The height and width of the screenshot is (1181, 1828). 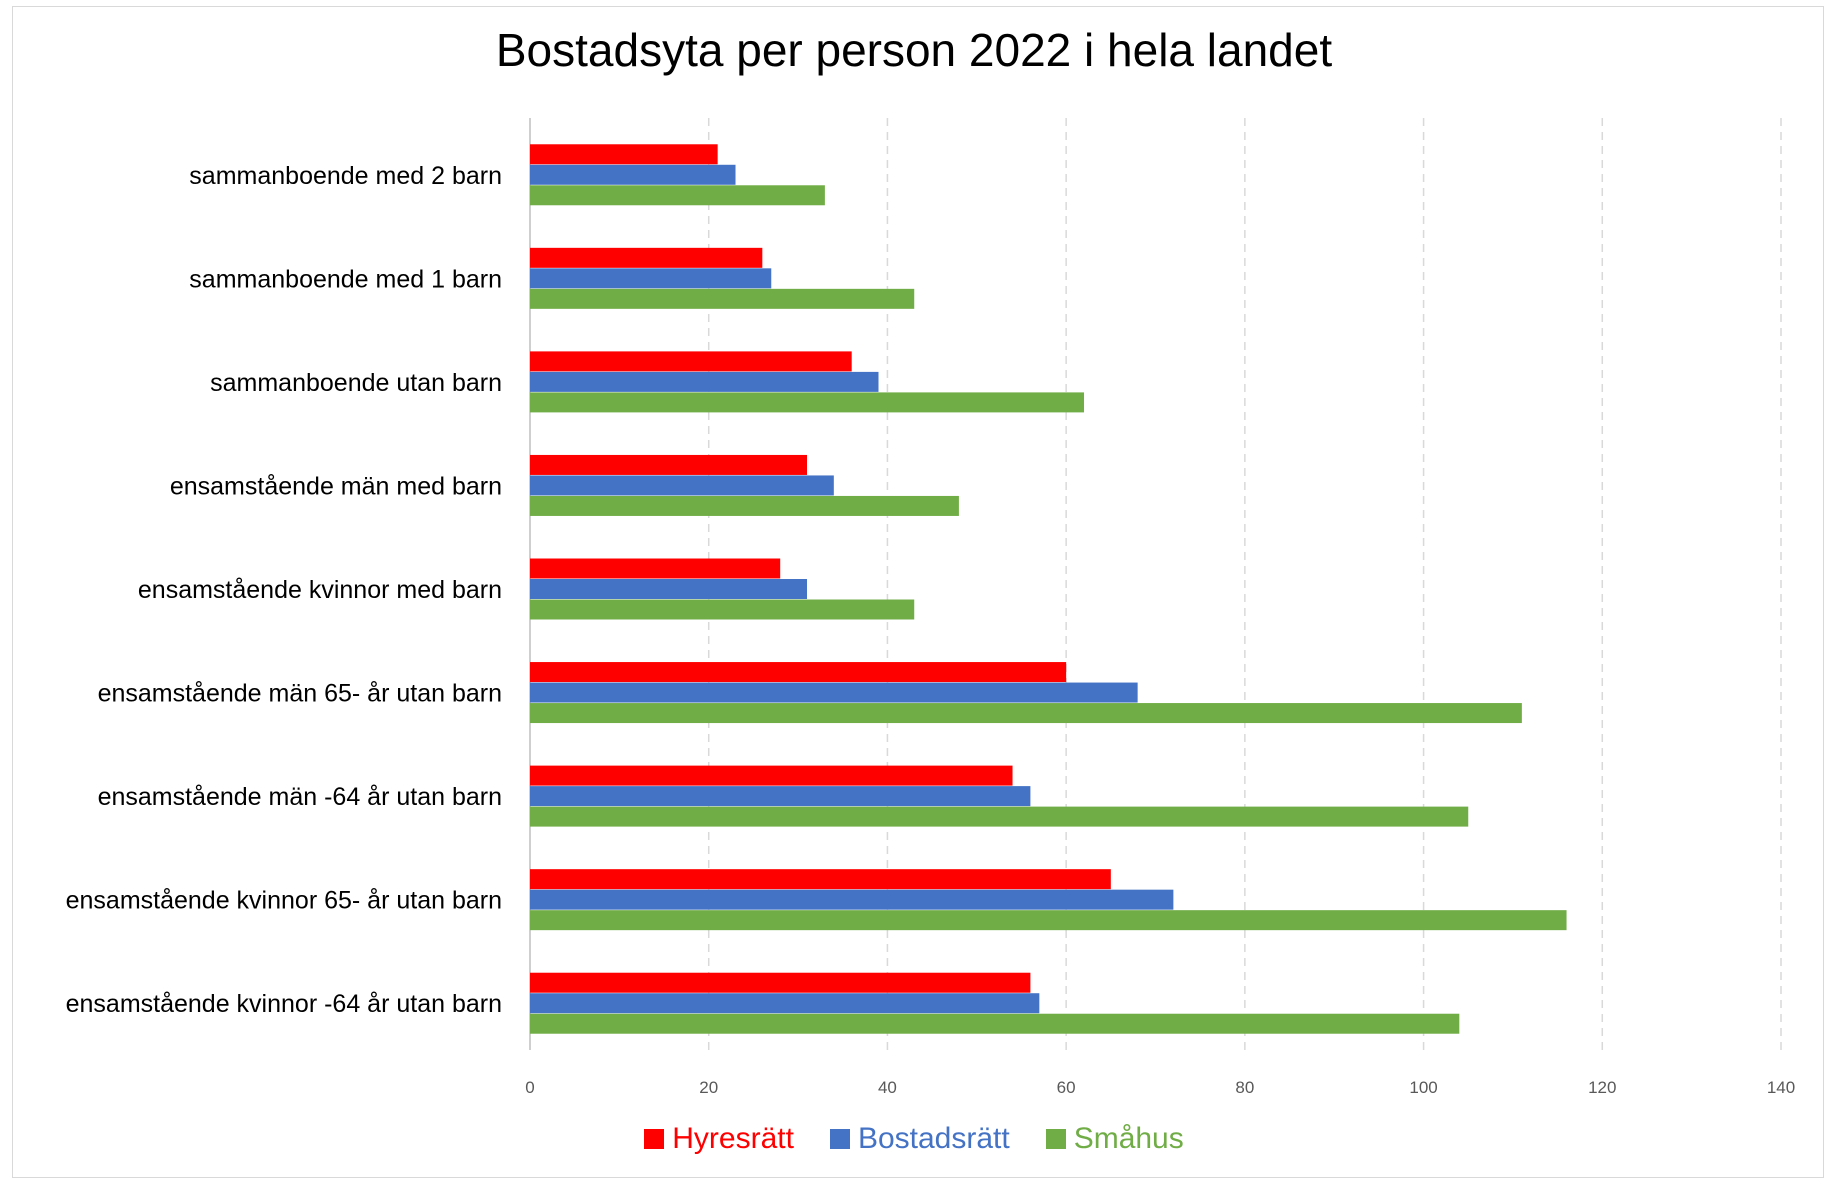 I want to click on legend-item: Bostadsrätt, so click(x=919, y=1139).